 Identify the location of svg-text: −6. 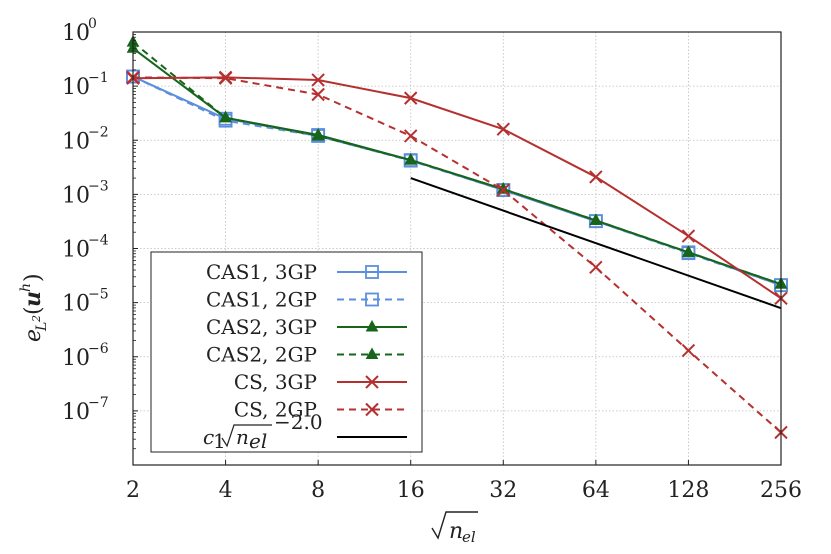
(98, 349).